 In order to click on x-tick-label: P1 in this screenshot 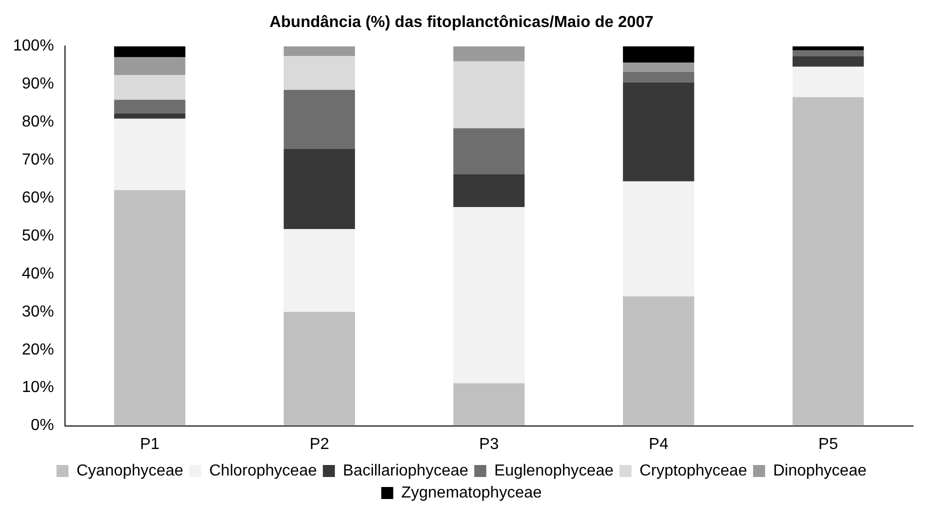, I will do `click(150, 444)`.